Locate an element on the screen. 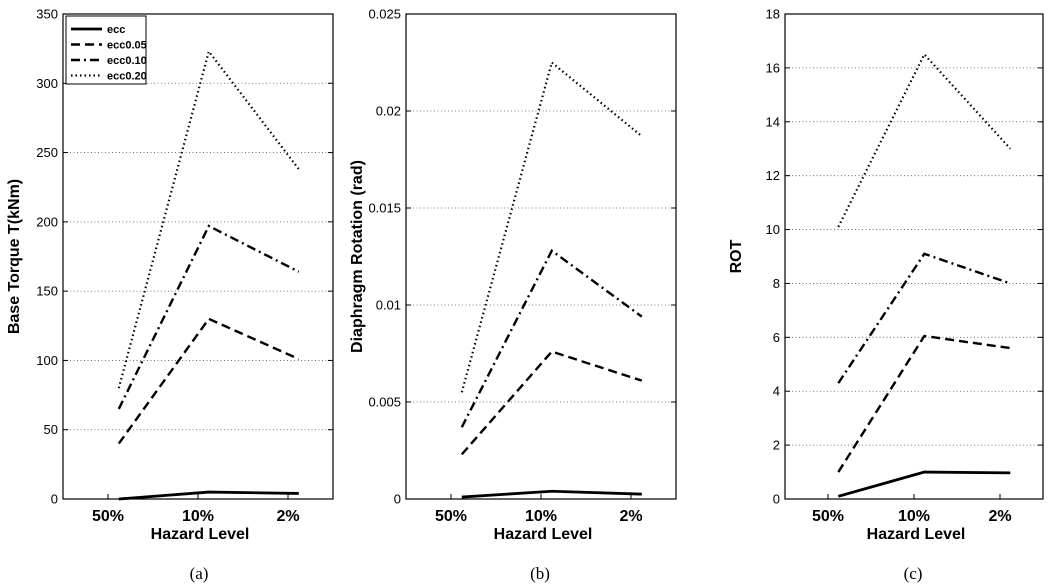 The width and height of the screenshot is (1049, 586). legend-label: ecc0.20 is located at coordinates (127, 77).